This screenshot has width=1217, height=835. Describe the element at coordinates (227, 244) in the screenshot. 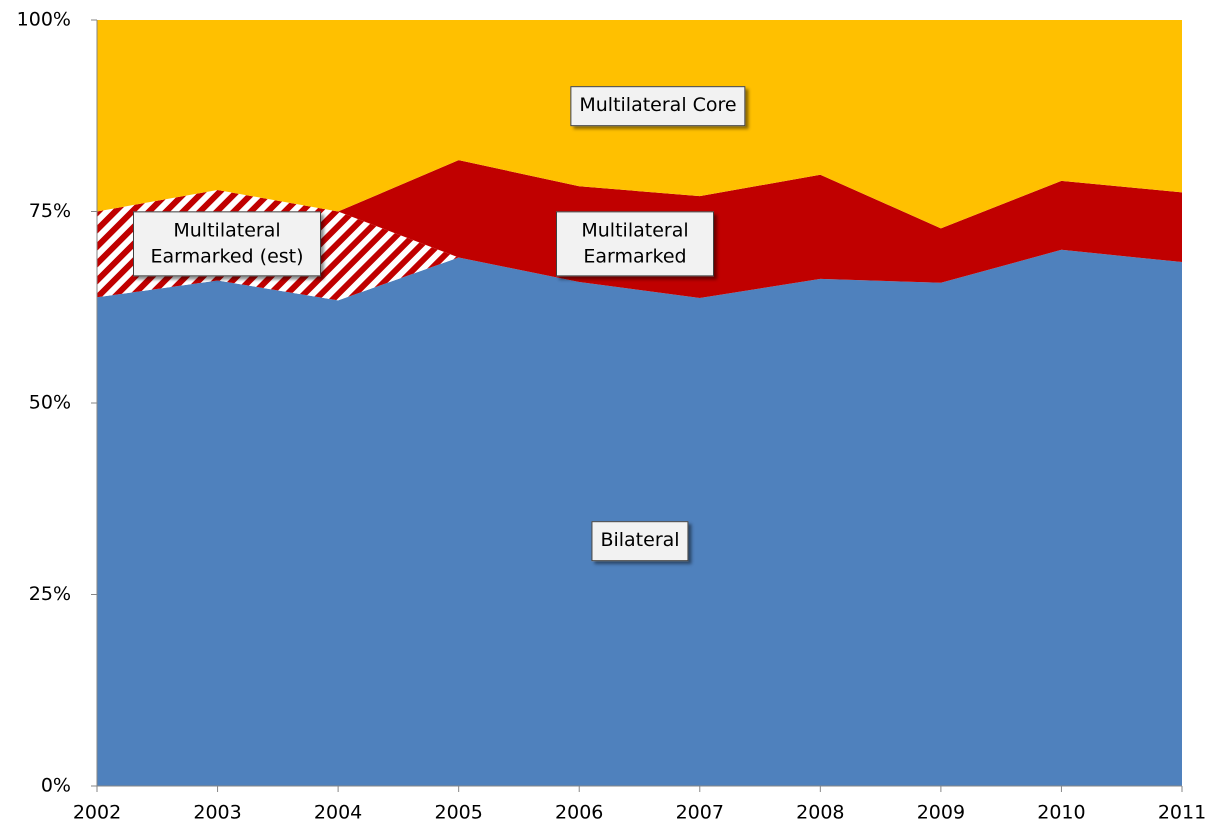

I see `series-label: Multilateral Earmarked (est)` at that location.